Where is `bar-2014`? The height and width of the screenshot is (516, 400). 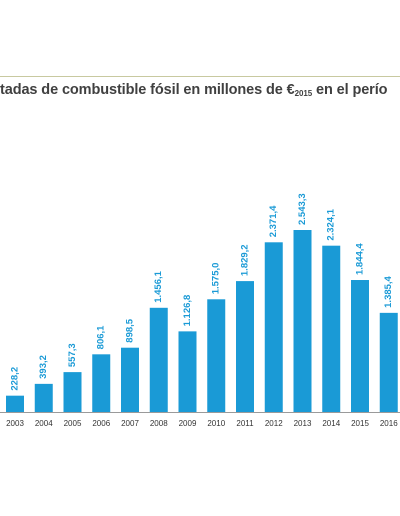 bar-2014 is located at coordinates (331, 328).